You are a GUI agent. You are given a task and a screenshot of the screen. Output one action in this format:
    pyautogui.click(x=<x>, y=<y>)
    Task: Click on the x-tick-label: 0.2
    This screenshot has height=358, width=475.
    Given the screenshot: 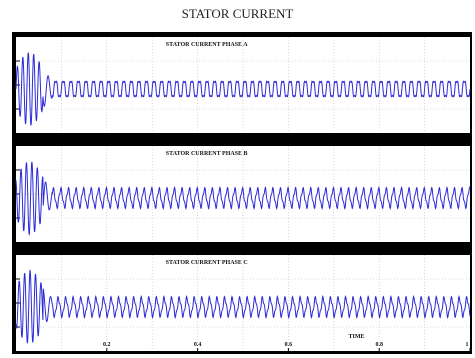 What is the action you would take?
    pyautogui.click(x=107, y=345)
    